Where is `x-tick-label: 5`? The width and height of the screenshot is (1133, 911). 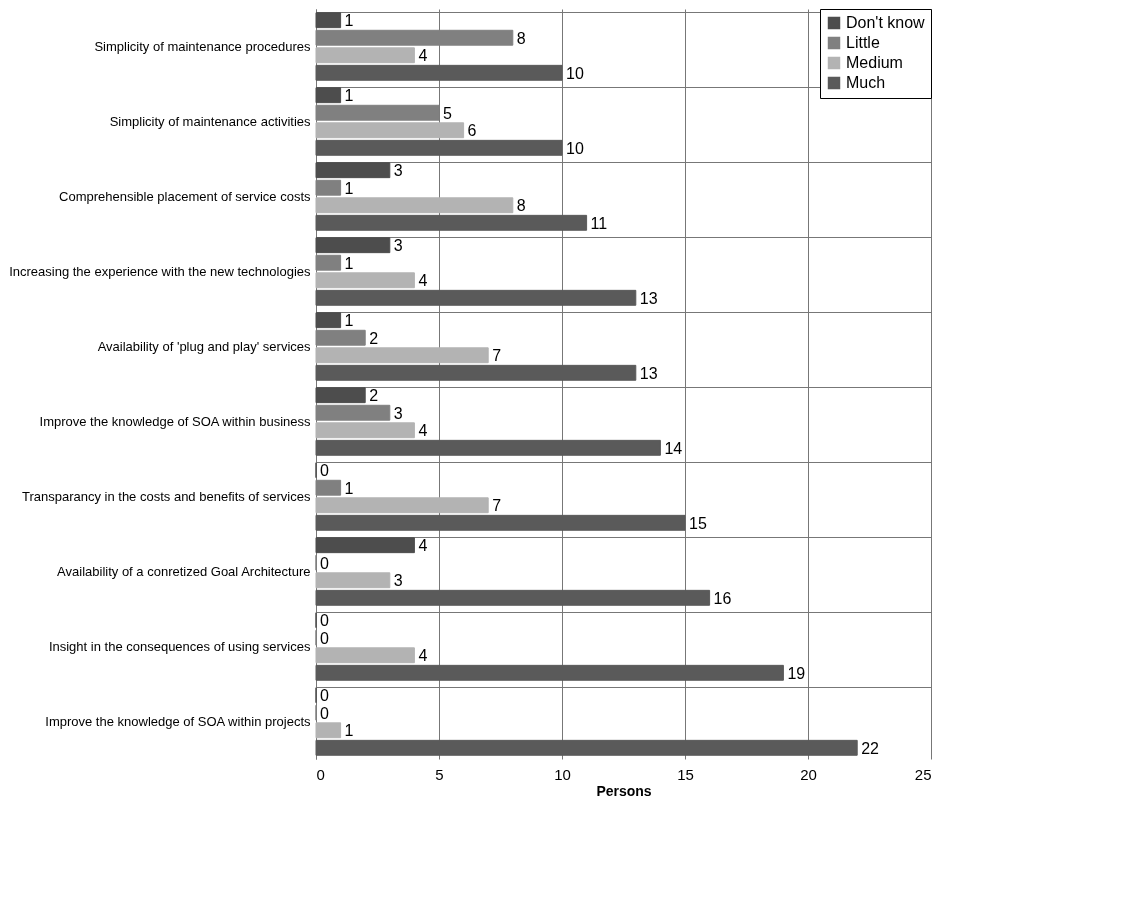 x-tick-label: 5 is located at coordinates (439, 774).